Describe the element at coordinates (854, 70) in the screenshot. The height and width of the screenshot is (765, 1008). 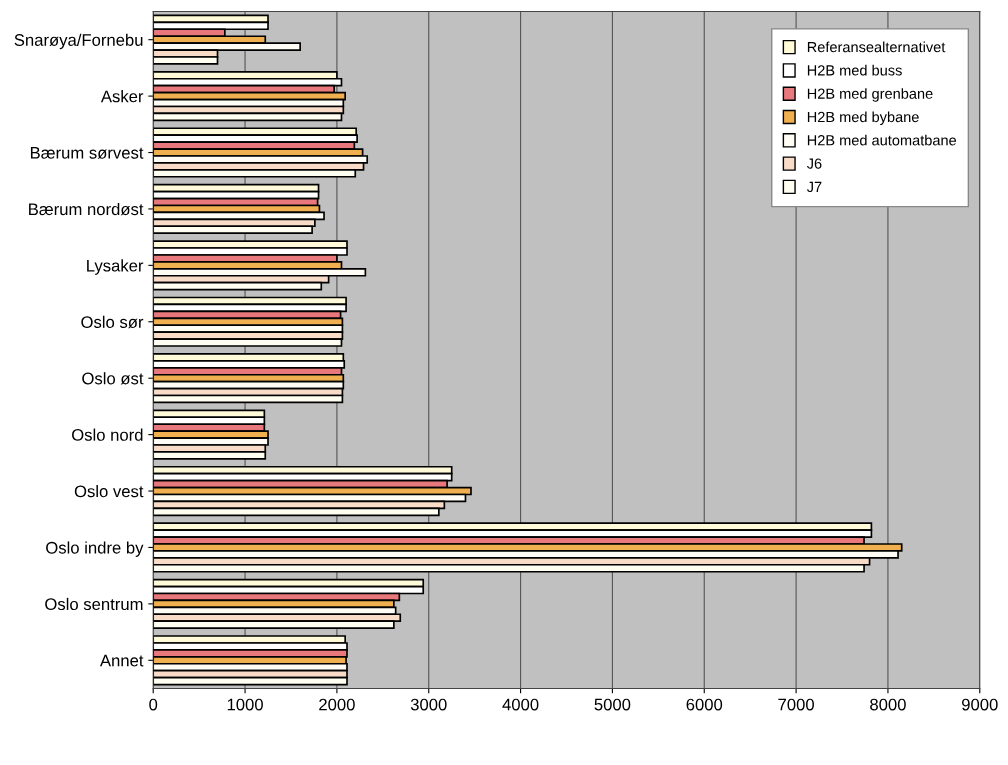
I see `legend-label: H2B med buss` at that location.